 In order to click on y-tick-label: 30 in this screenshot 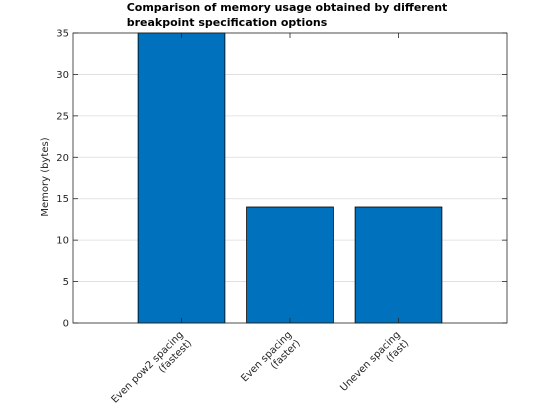, I will do `click(62, 75)`.